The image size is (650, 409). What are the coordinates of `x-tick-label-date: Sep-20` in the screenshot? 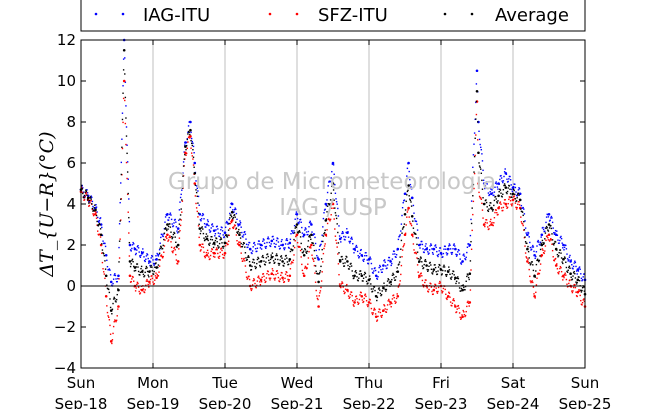 It's located at (225, 402).